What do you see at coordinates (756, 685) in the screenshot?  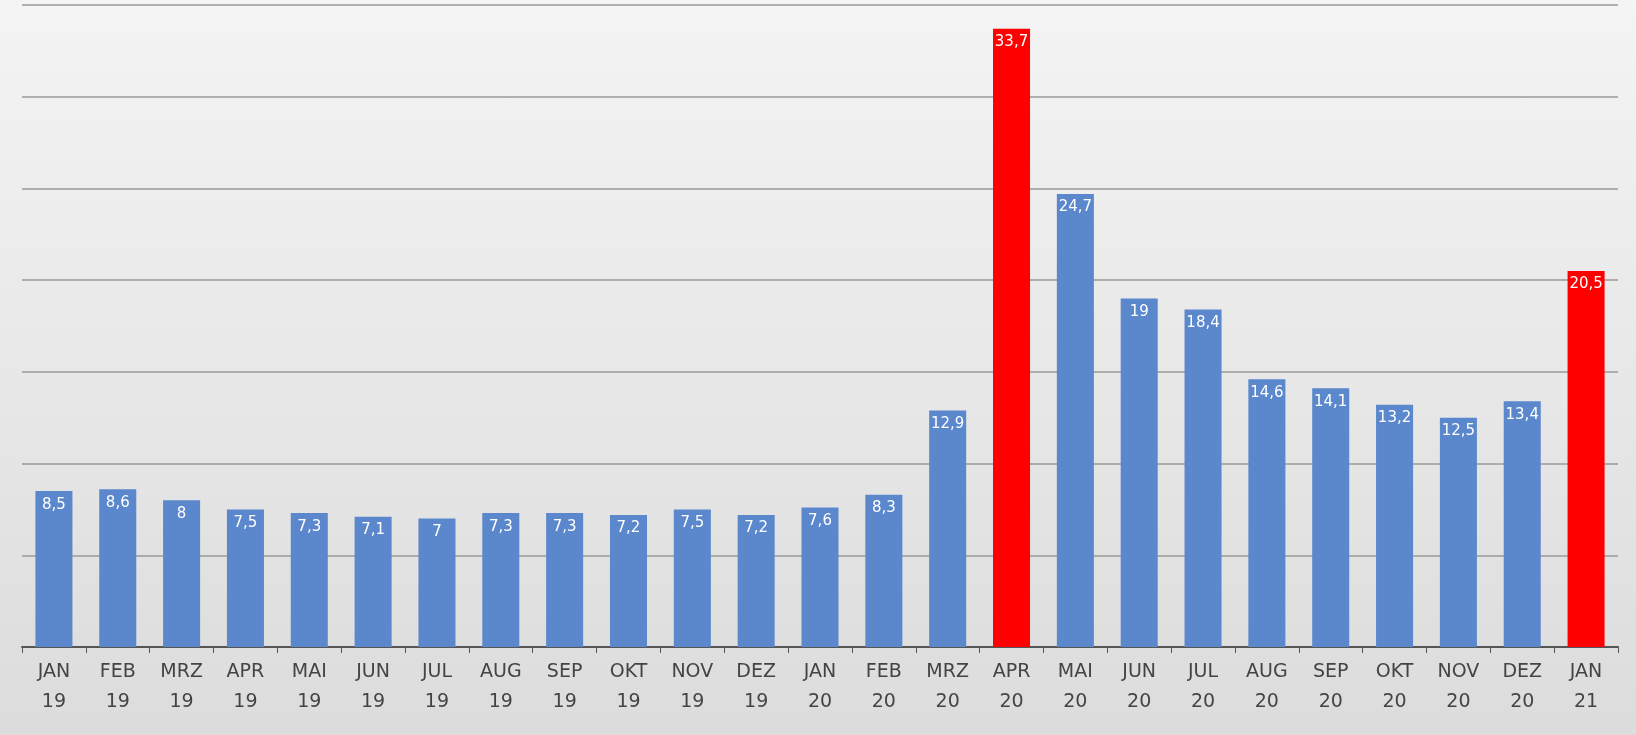 I see `x-tick-label: DEZ 19` at bounding box center [756, 685].